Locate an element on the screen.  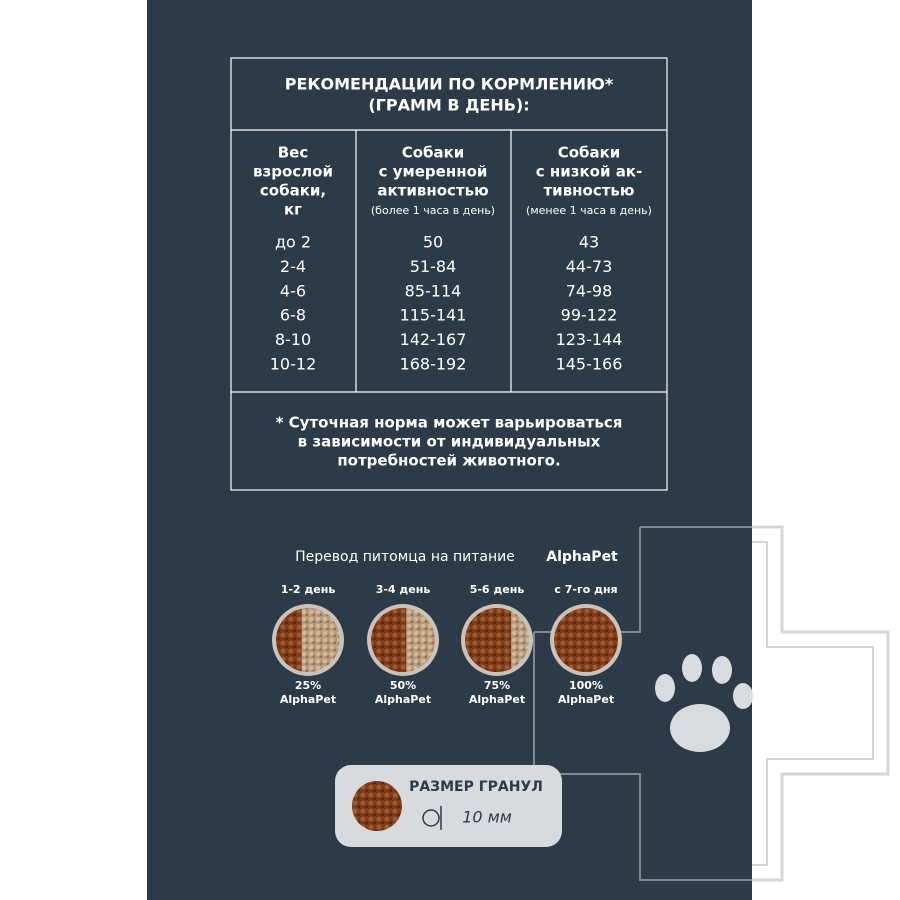
column-header: с низкой ак- is located at coordinates (589, 172).